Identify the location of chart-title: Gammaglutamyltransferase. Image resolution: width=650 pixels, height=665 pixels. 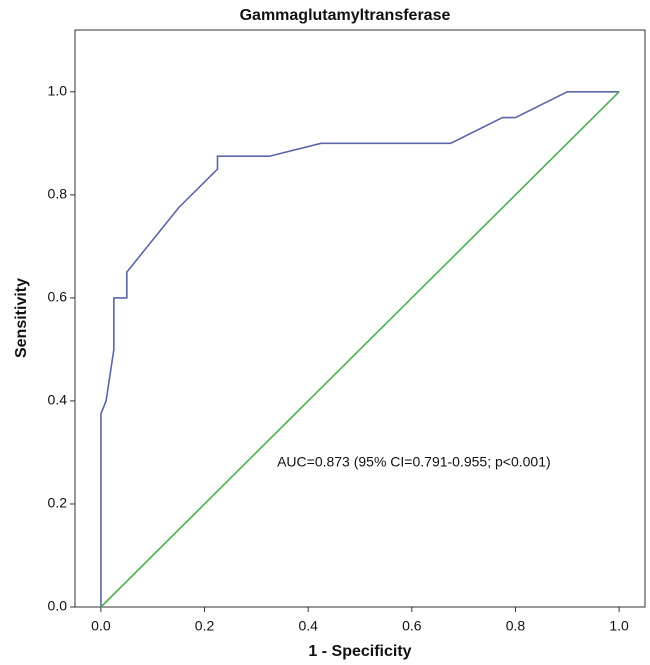
(345, 15).